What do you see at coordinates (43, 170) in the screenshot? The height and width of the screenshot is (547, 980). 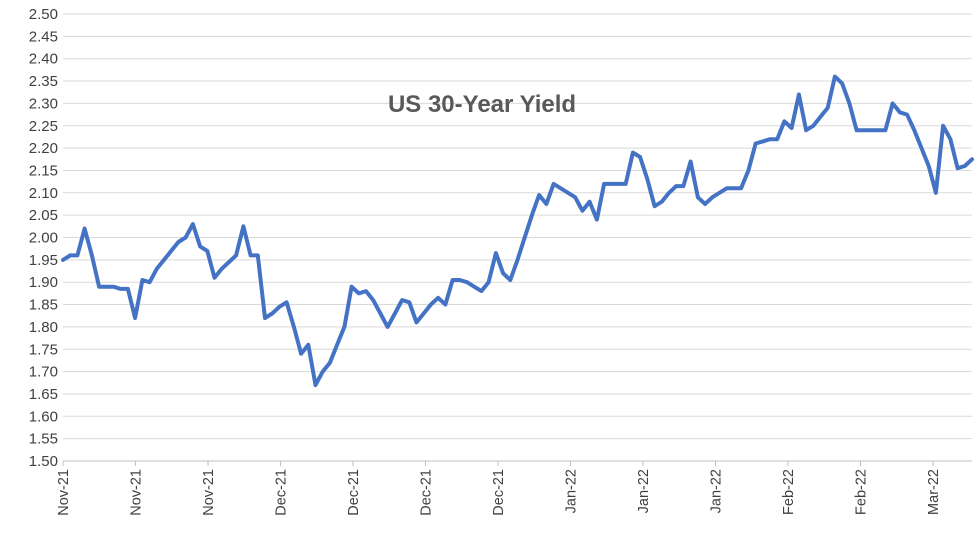 I see `y-tick-label: 2.15` at bounding box center [43, 170].